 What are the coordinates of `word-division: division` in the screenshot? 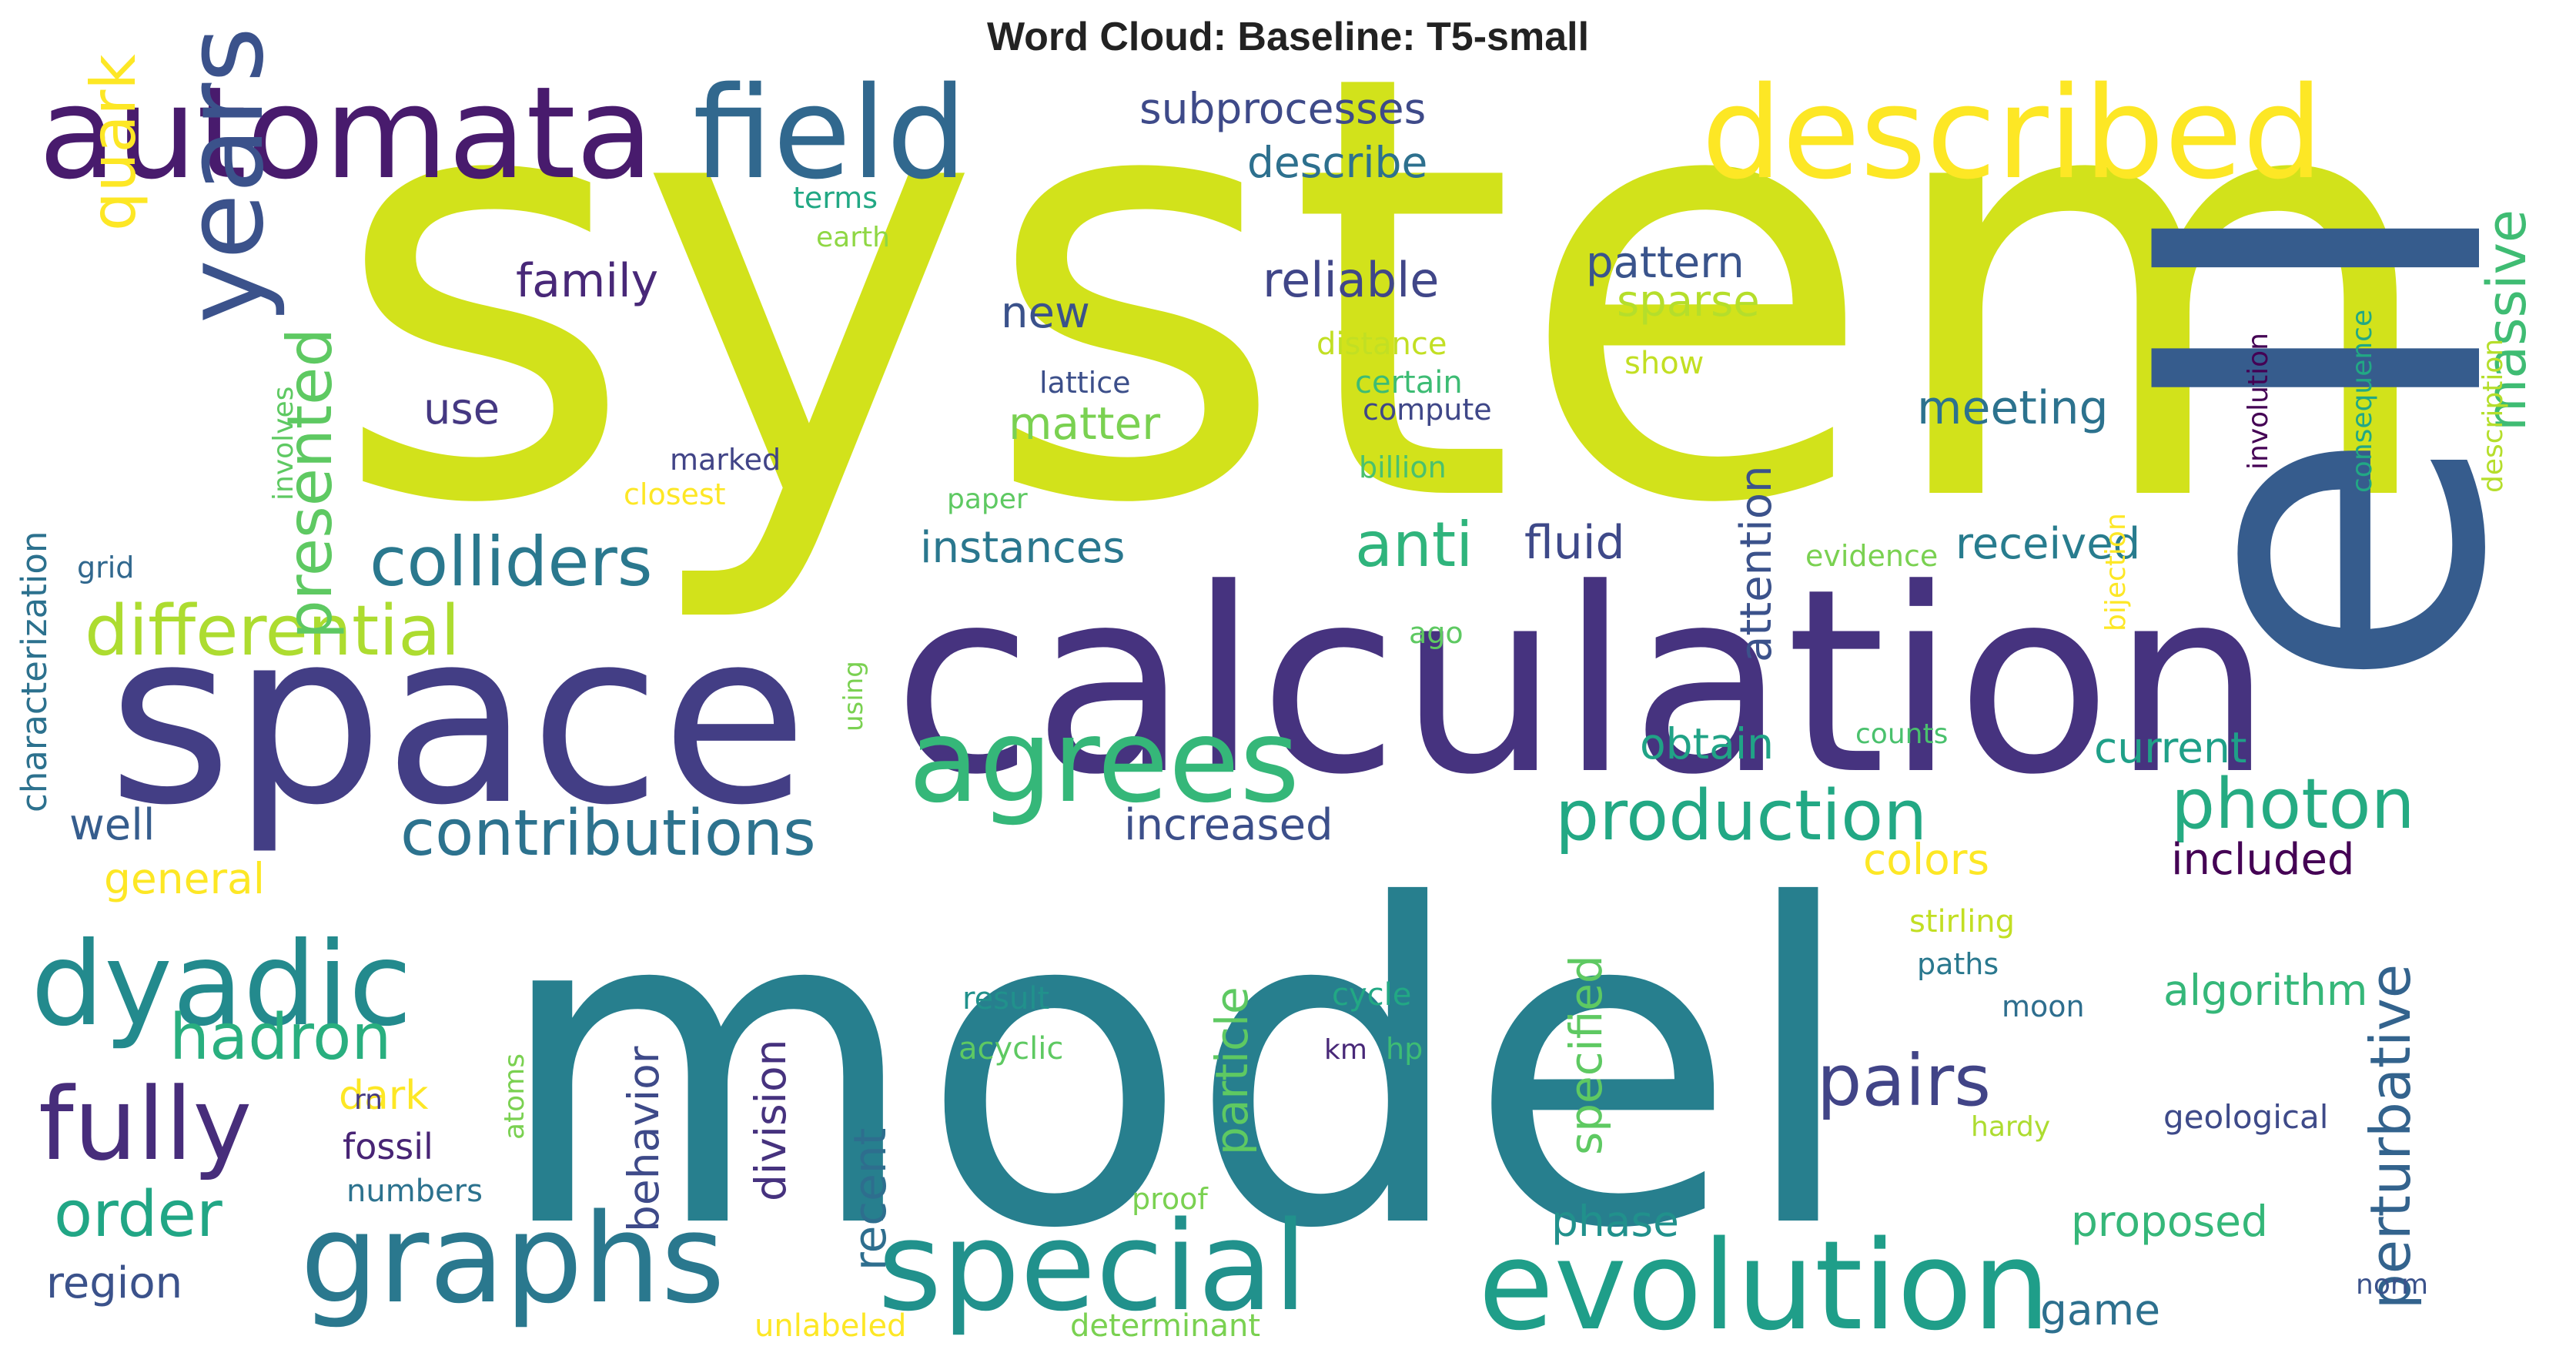 It's located at (771, 1120).